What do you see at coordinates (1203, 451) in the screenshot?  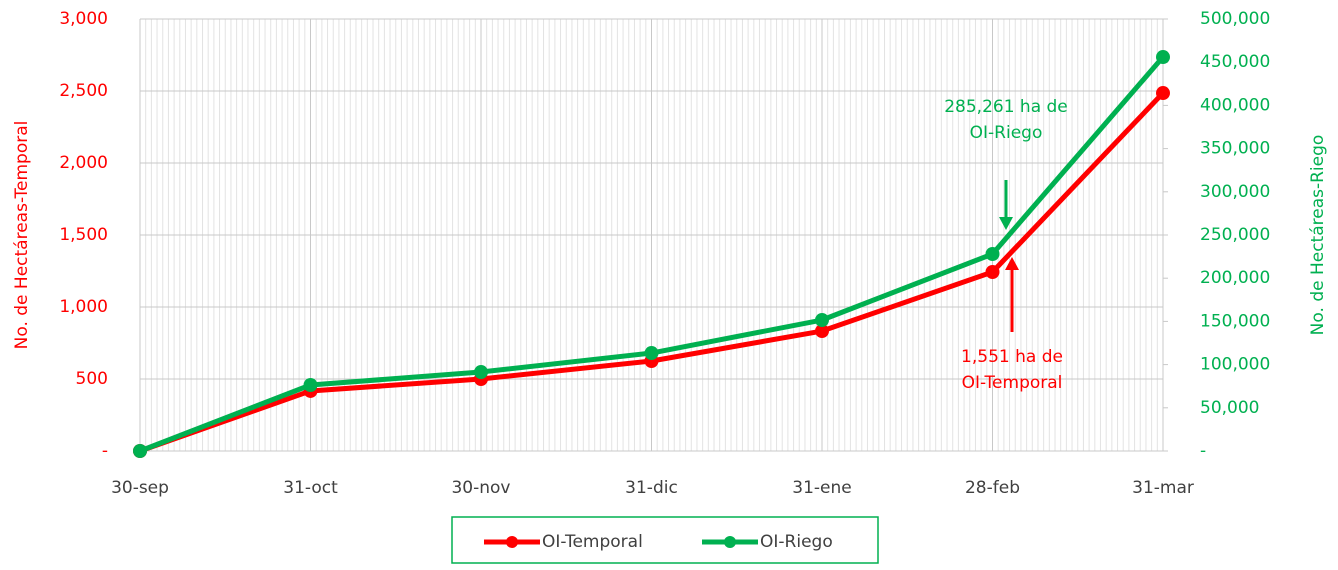 I see `y2-tick-label: -` at bounding box center [1203, 451].